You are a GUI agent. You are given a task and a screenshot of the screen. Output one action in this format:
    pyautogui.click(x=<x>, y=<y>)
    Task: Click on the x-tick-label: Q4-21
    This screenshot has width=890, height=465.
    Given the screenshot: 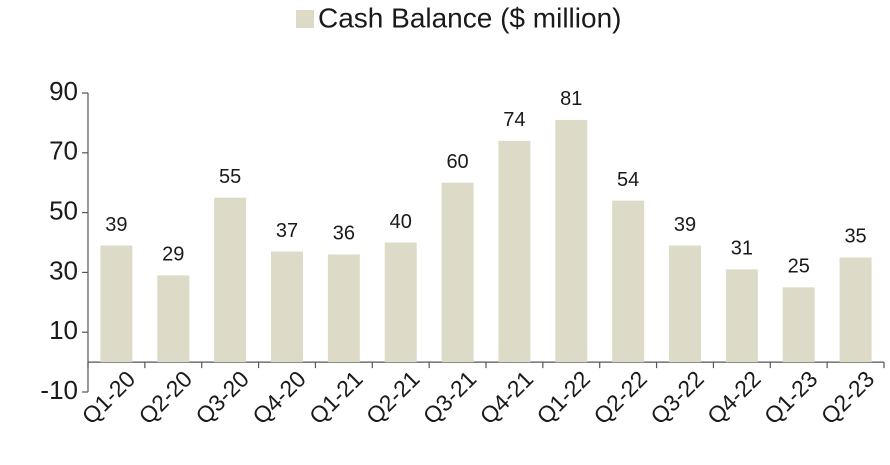 What is the action you would take?
    pyautogui.click(x=507, y=398)
    